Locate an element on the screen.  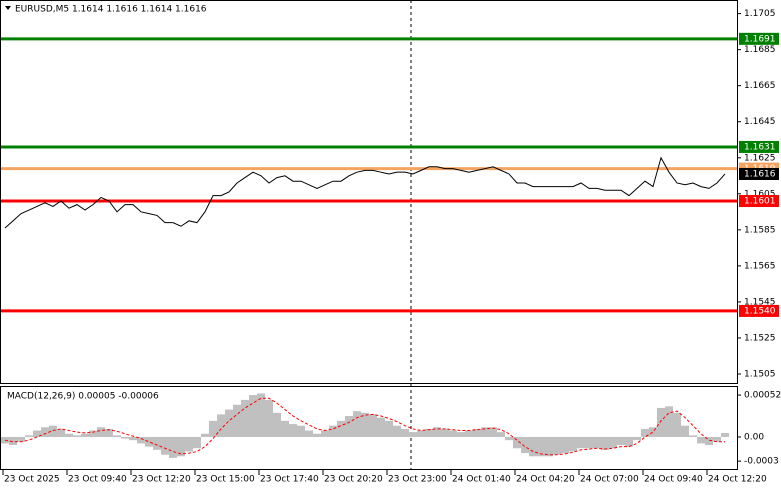
y-tick-label: 1.1605 is located at coordinates (760, 194).